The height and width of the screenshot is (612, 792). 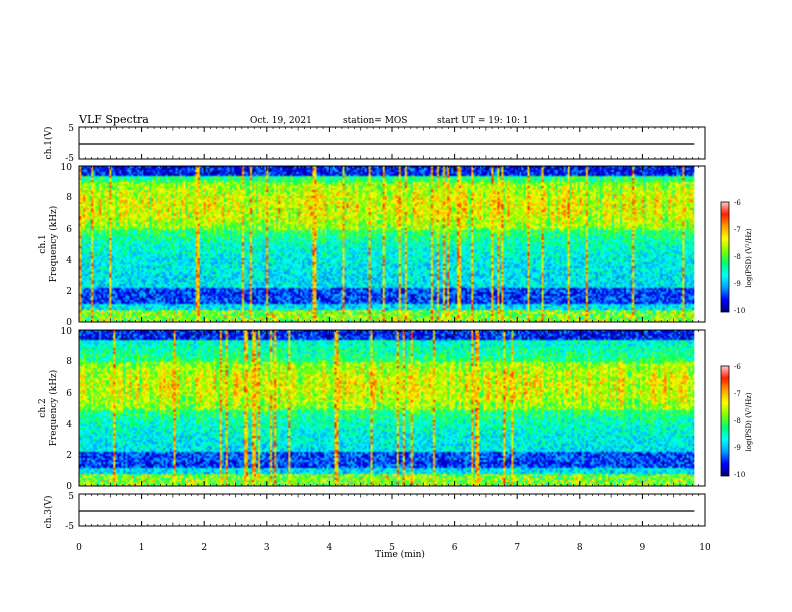 What do you see at coordinates (67, 168) in the screenshot?
I see `ch1-freq-tick-10: 10` at bounding box center [67, 168].